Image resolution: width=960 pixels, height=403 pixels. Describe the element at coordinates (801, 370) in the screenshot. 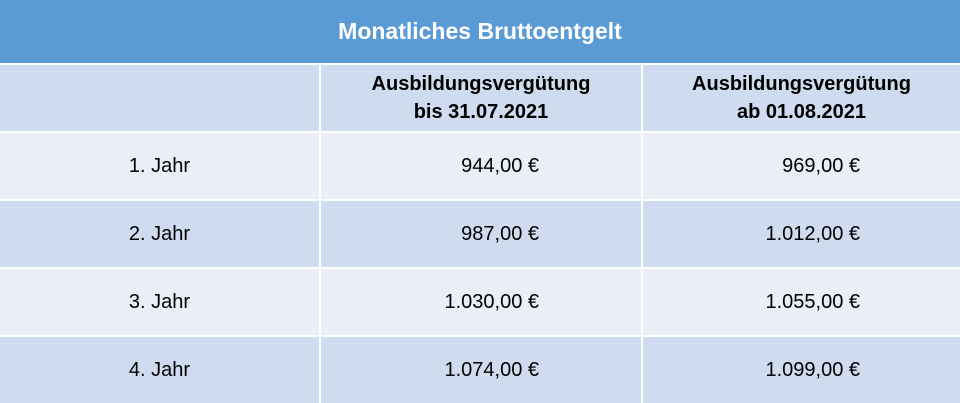

I see `amount-cell: 1.099,00 €` at that location.